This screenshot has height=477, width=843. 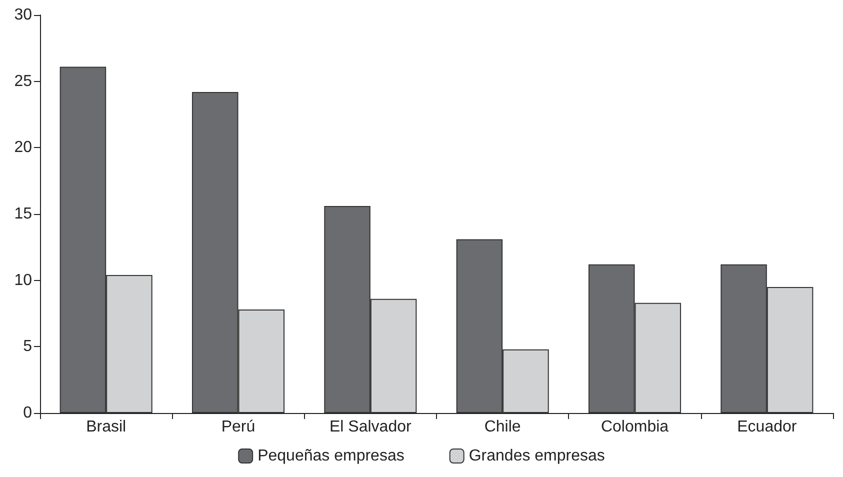 What do you see at coordinates (238, 427) in the screenshot?
I see `x-tick-label: Perú` at bounding box center [238, 427].